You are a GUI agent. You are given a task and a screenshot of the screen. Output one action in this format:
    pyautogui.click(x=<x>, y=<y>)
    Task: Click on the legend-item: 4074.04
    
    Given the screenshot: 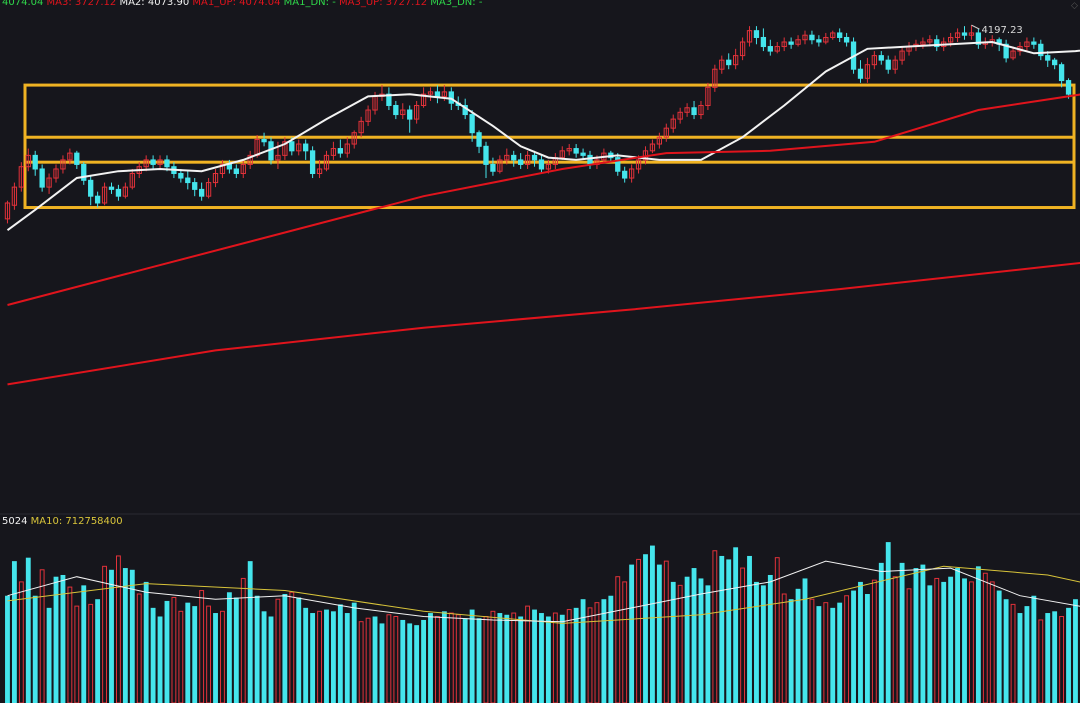 What is the action you would take?
    pyautogui.click(x=22, y=4)
    